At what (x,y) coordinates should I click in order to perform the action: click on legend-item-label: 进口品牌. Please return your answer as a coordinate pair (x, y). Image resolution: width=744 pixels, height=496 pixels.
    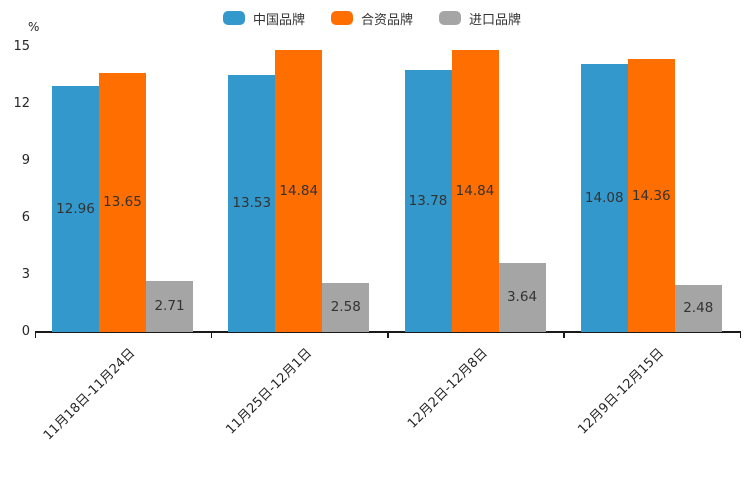
    Looking at the image, I should click on (495, 20).